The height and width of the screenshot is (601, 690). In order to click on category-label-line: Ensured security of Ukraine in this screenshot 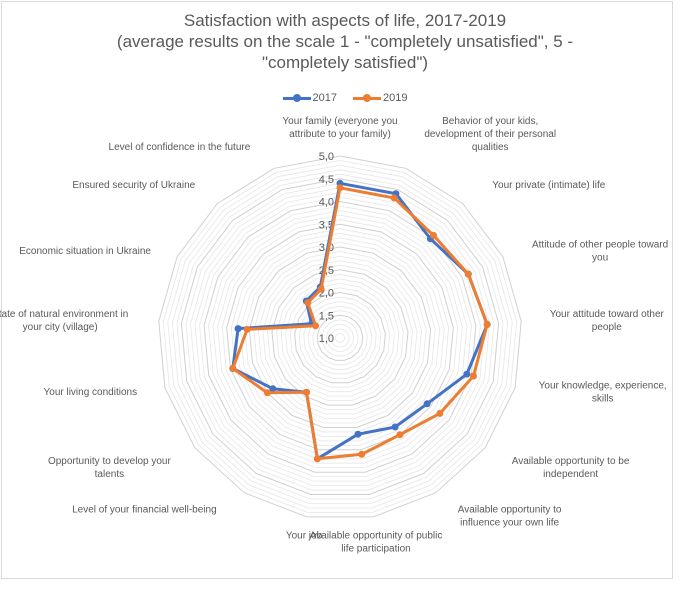, I will do `click(133, 185)`.